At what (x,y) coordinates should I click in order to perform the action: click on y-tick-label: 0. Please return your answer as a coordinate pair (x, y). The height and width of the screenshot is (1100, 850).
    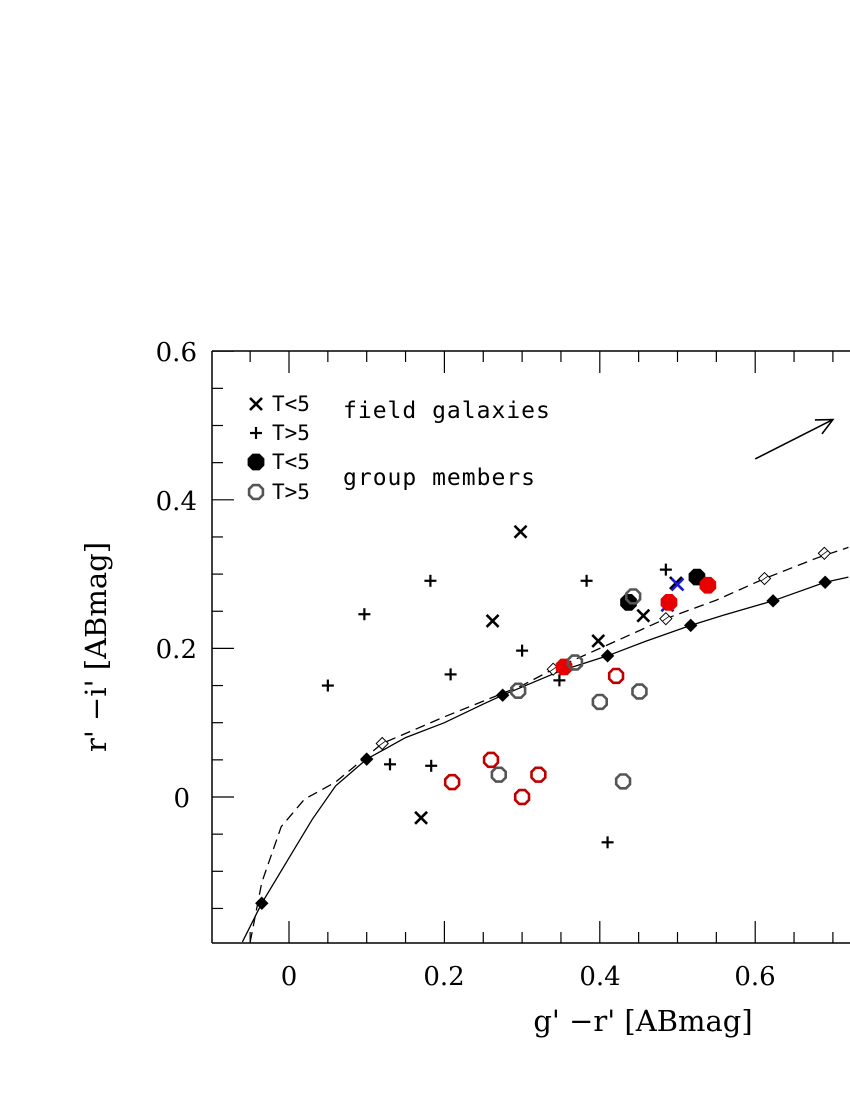
    Looking at the image, I should click on (181, 799).